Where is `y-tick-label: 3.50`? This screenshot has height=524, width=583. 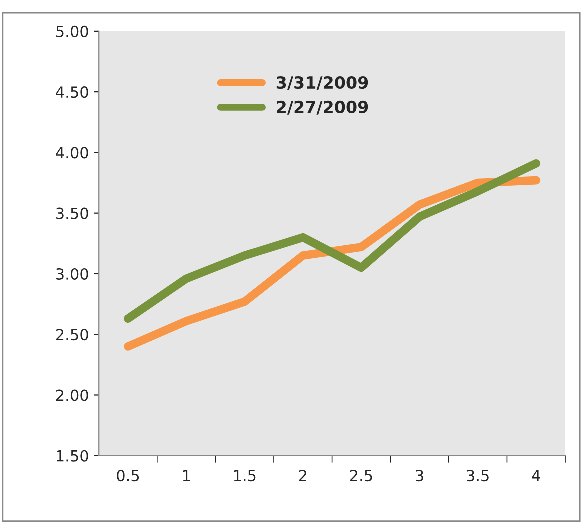
y-tick-label: 3.50 is located at coordinates (72, 214).